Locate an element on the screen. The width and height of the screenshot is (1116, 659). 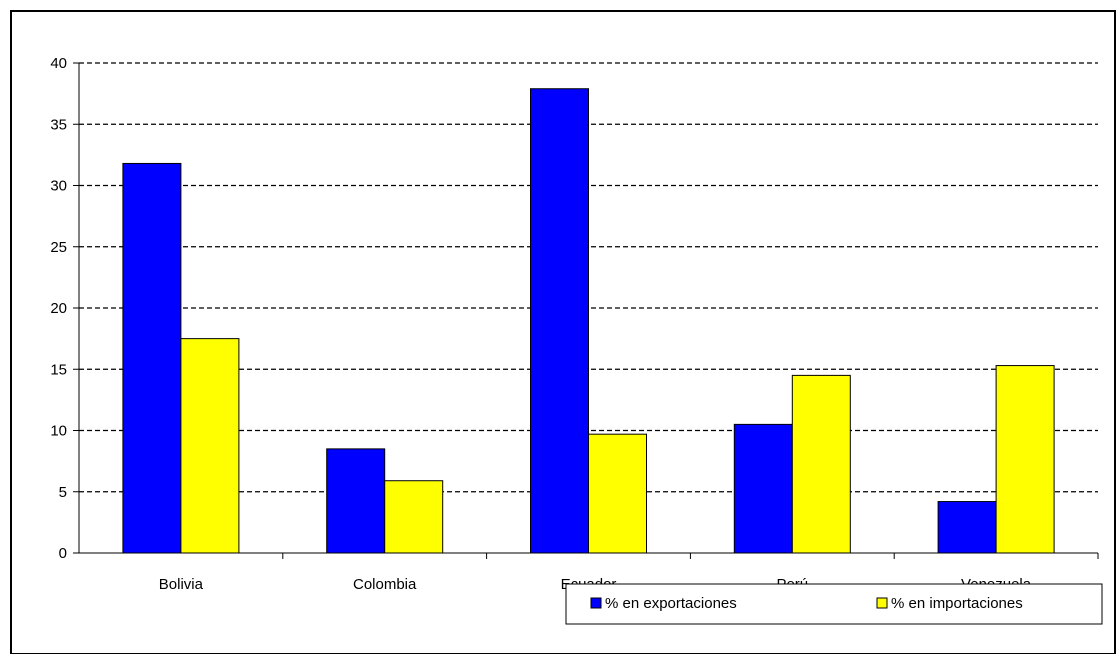
y-tick-label: 5 is located at coordinates (63, 492).